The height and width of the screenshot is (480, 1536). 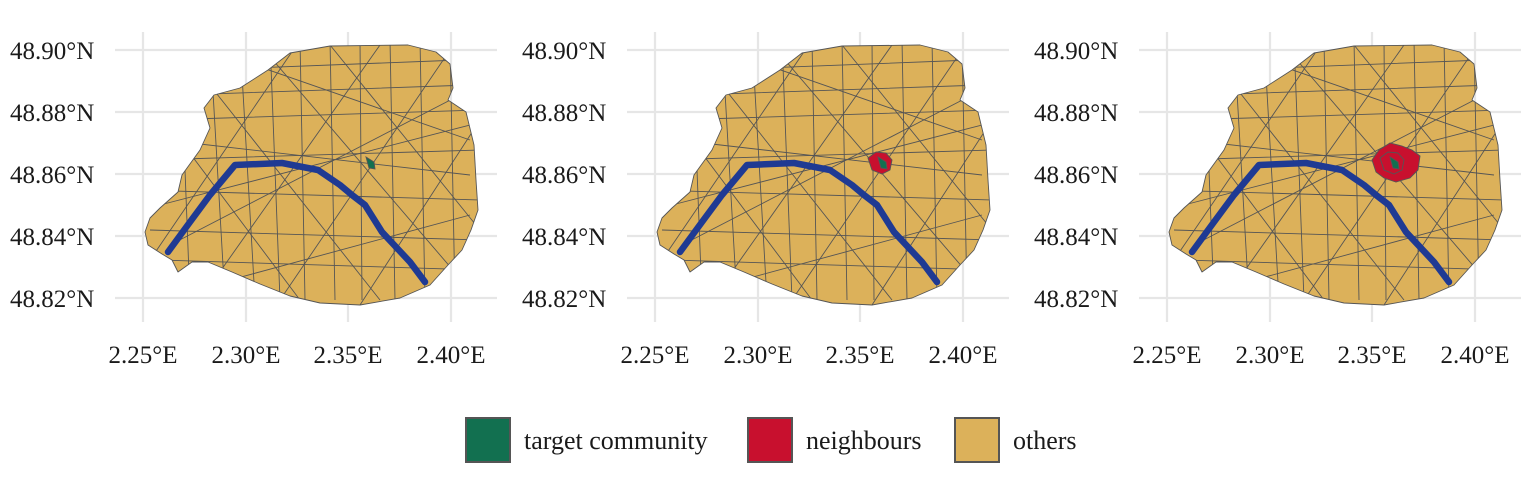 What do you see at coordinates (977, 440) in the screenshot?
I see `legend-swatch-others` at bounding box center [977, 440].